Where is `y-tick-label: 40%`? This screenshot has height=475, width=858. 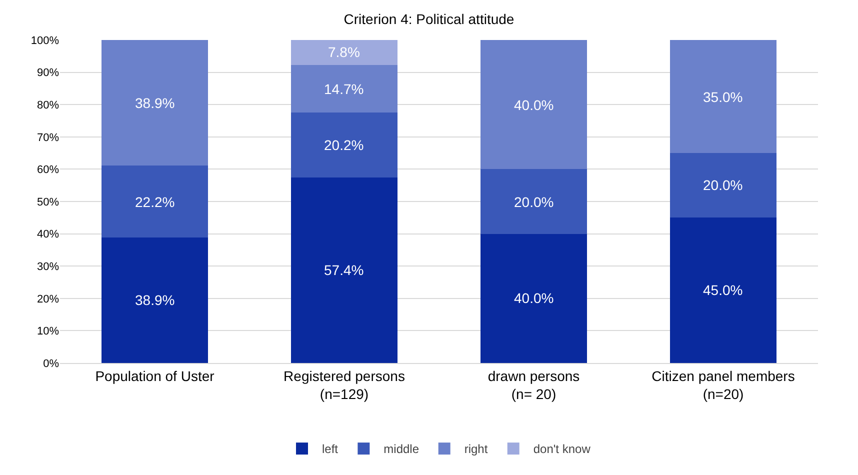
y-tick-label: 40% is located at coordinates (48, 234).